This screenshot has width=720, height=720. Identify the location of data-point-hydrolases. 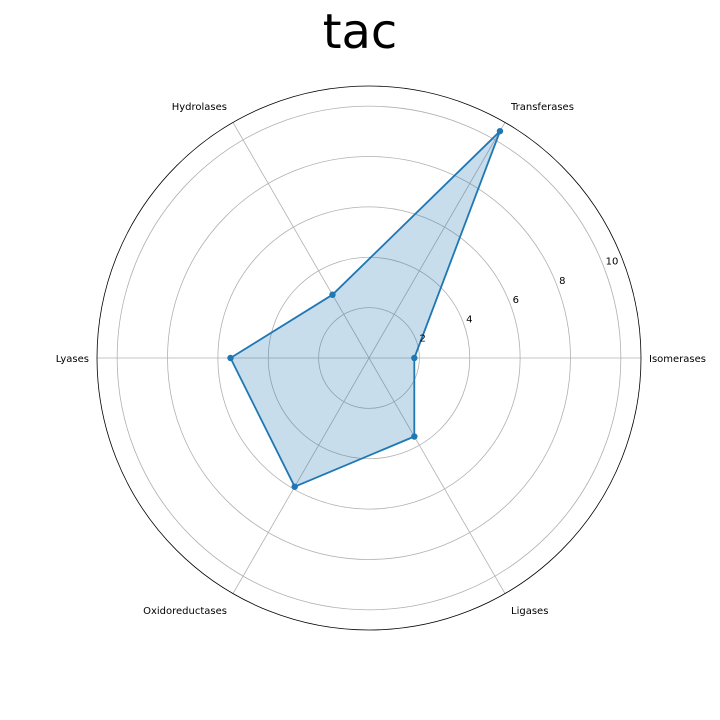
(332, 294).